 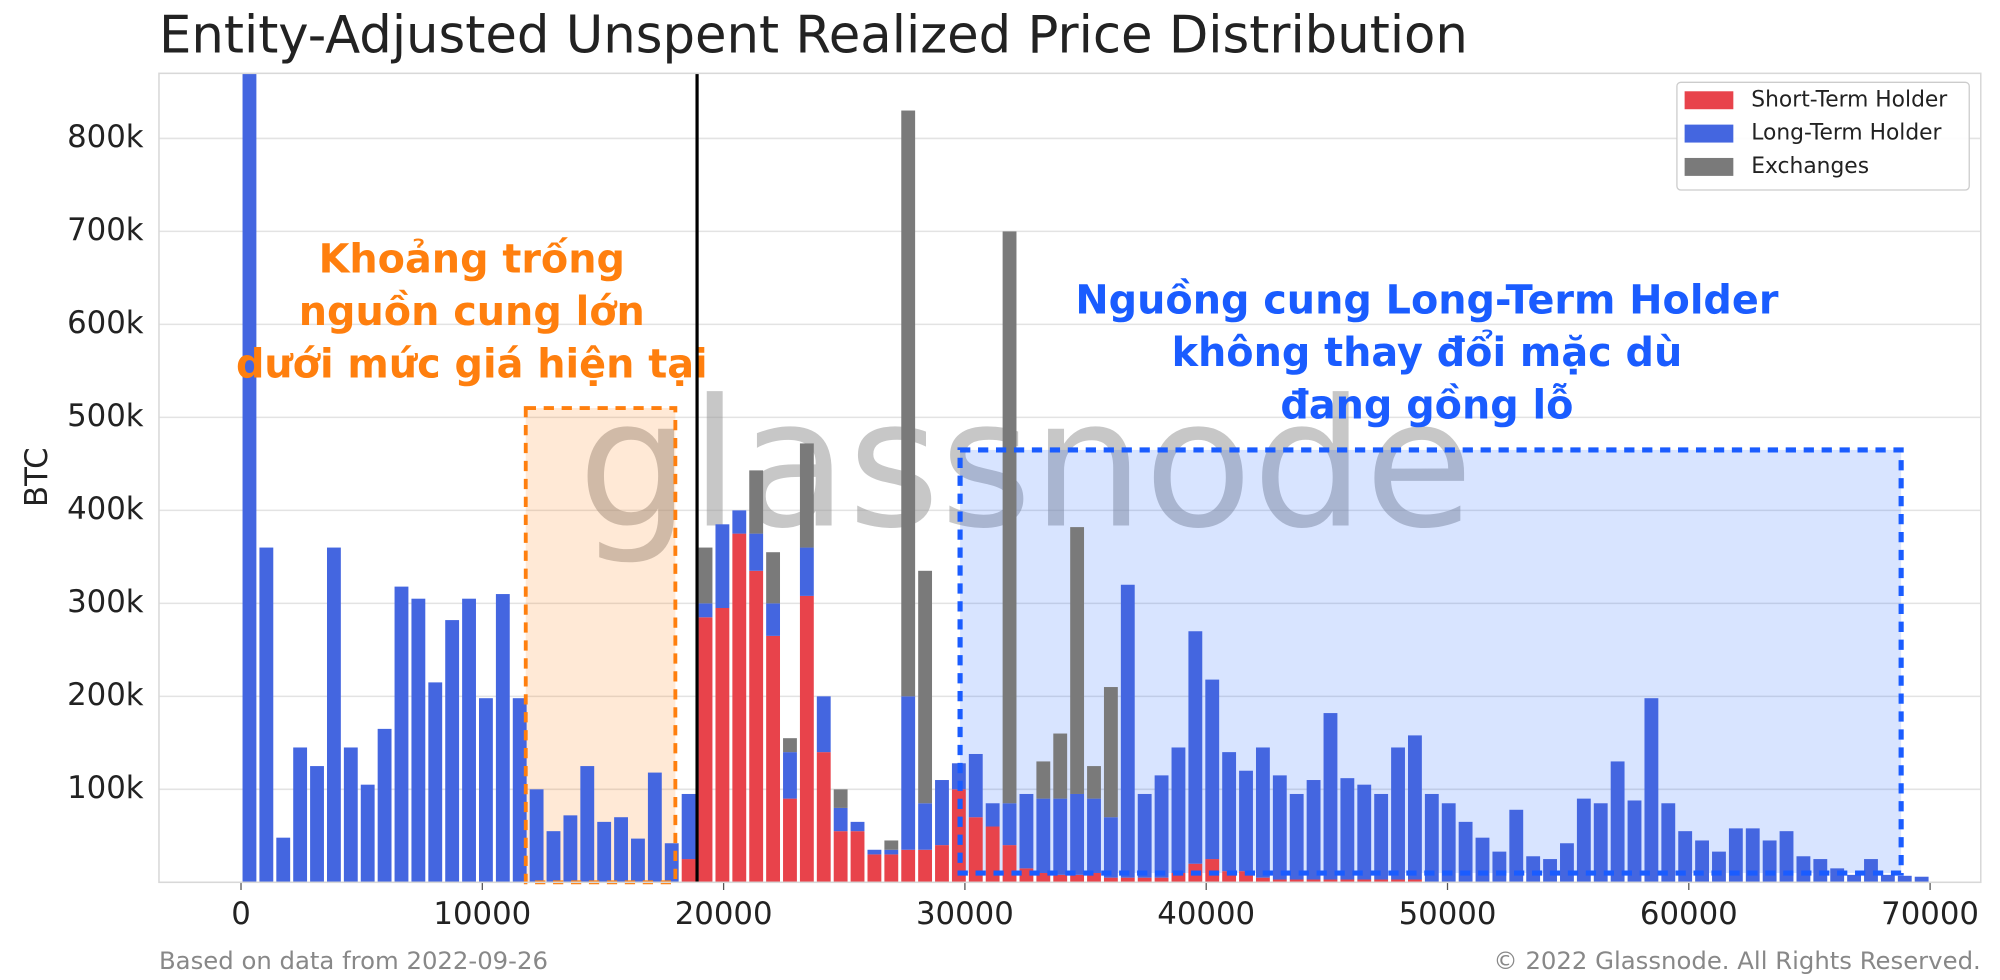 What do you see at coordinates (1849, 99) in the screenshot?
I see `legend-label: Short-Term Holder` at bounding box center [1849, 99].